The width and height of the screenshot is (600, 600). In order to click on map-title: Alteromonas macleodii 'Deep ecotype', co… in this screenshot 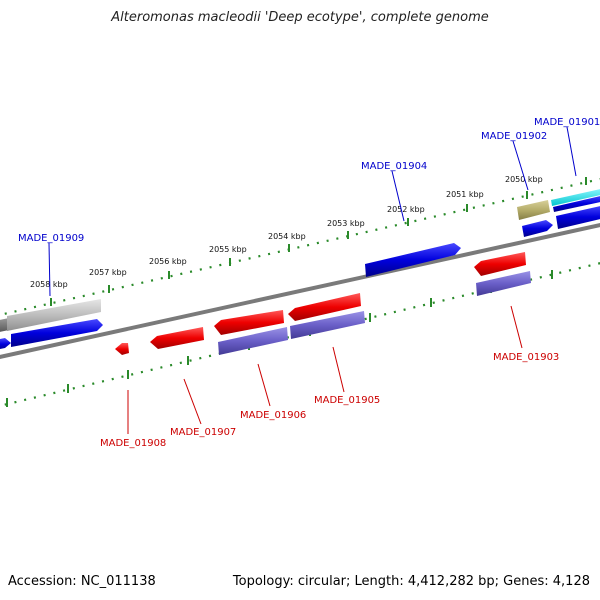, I will do `click(300, 17)`.